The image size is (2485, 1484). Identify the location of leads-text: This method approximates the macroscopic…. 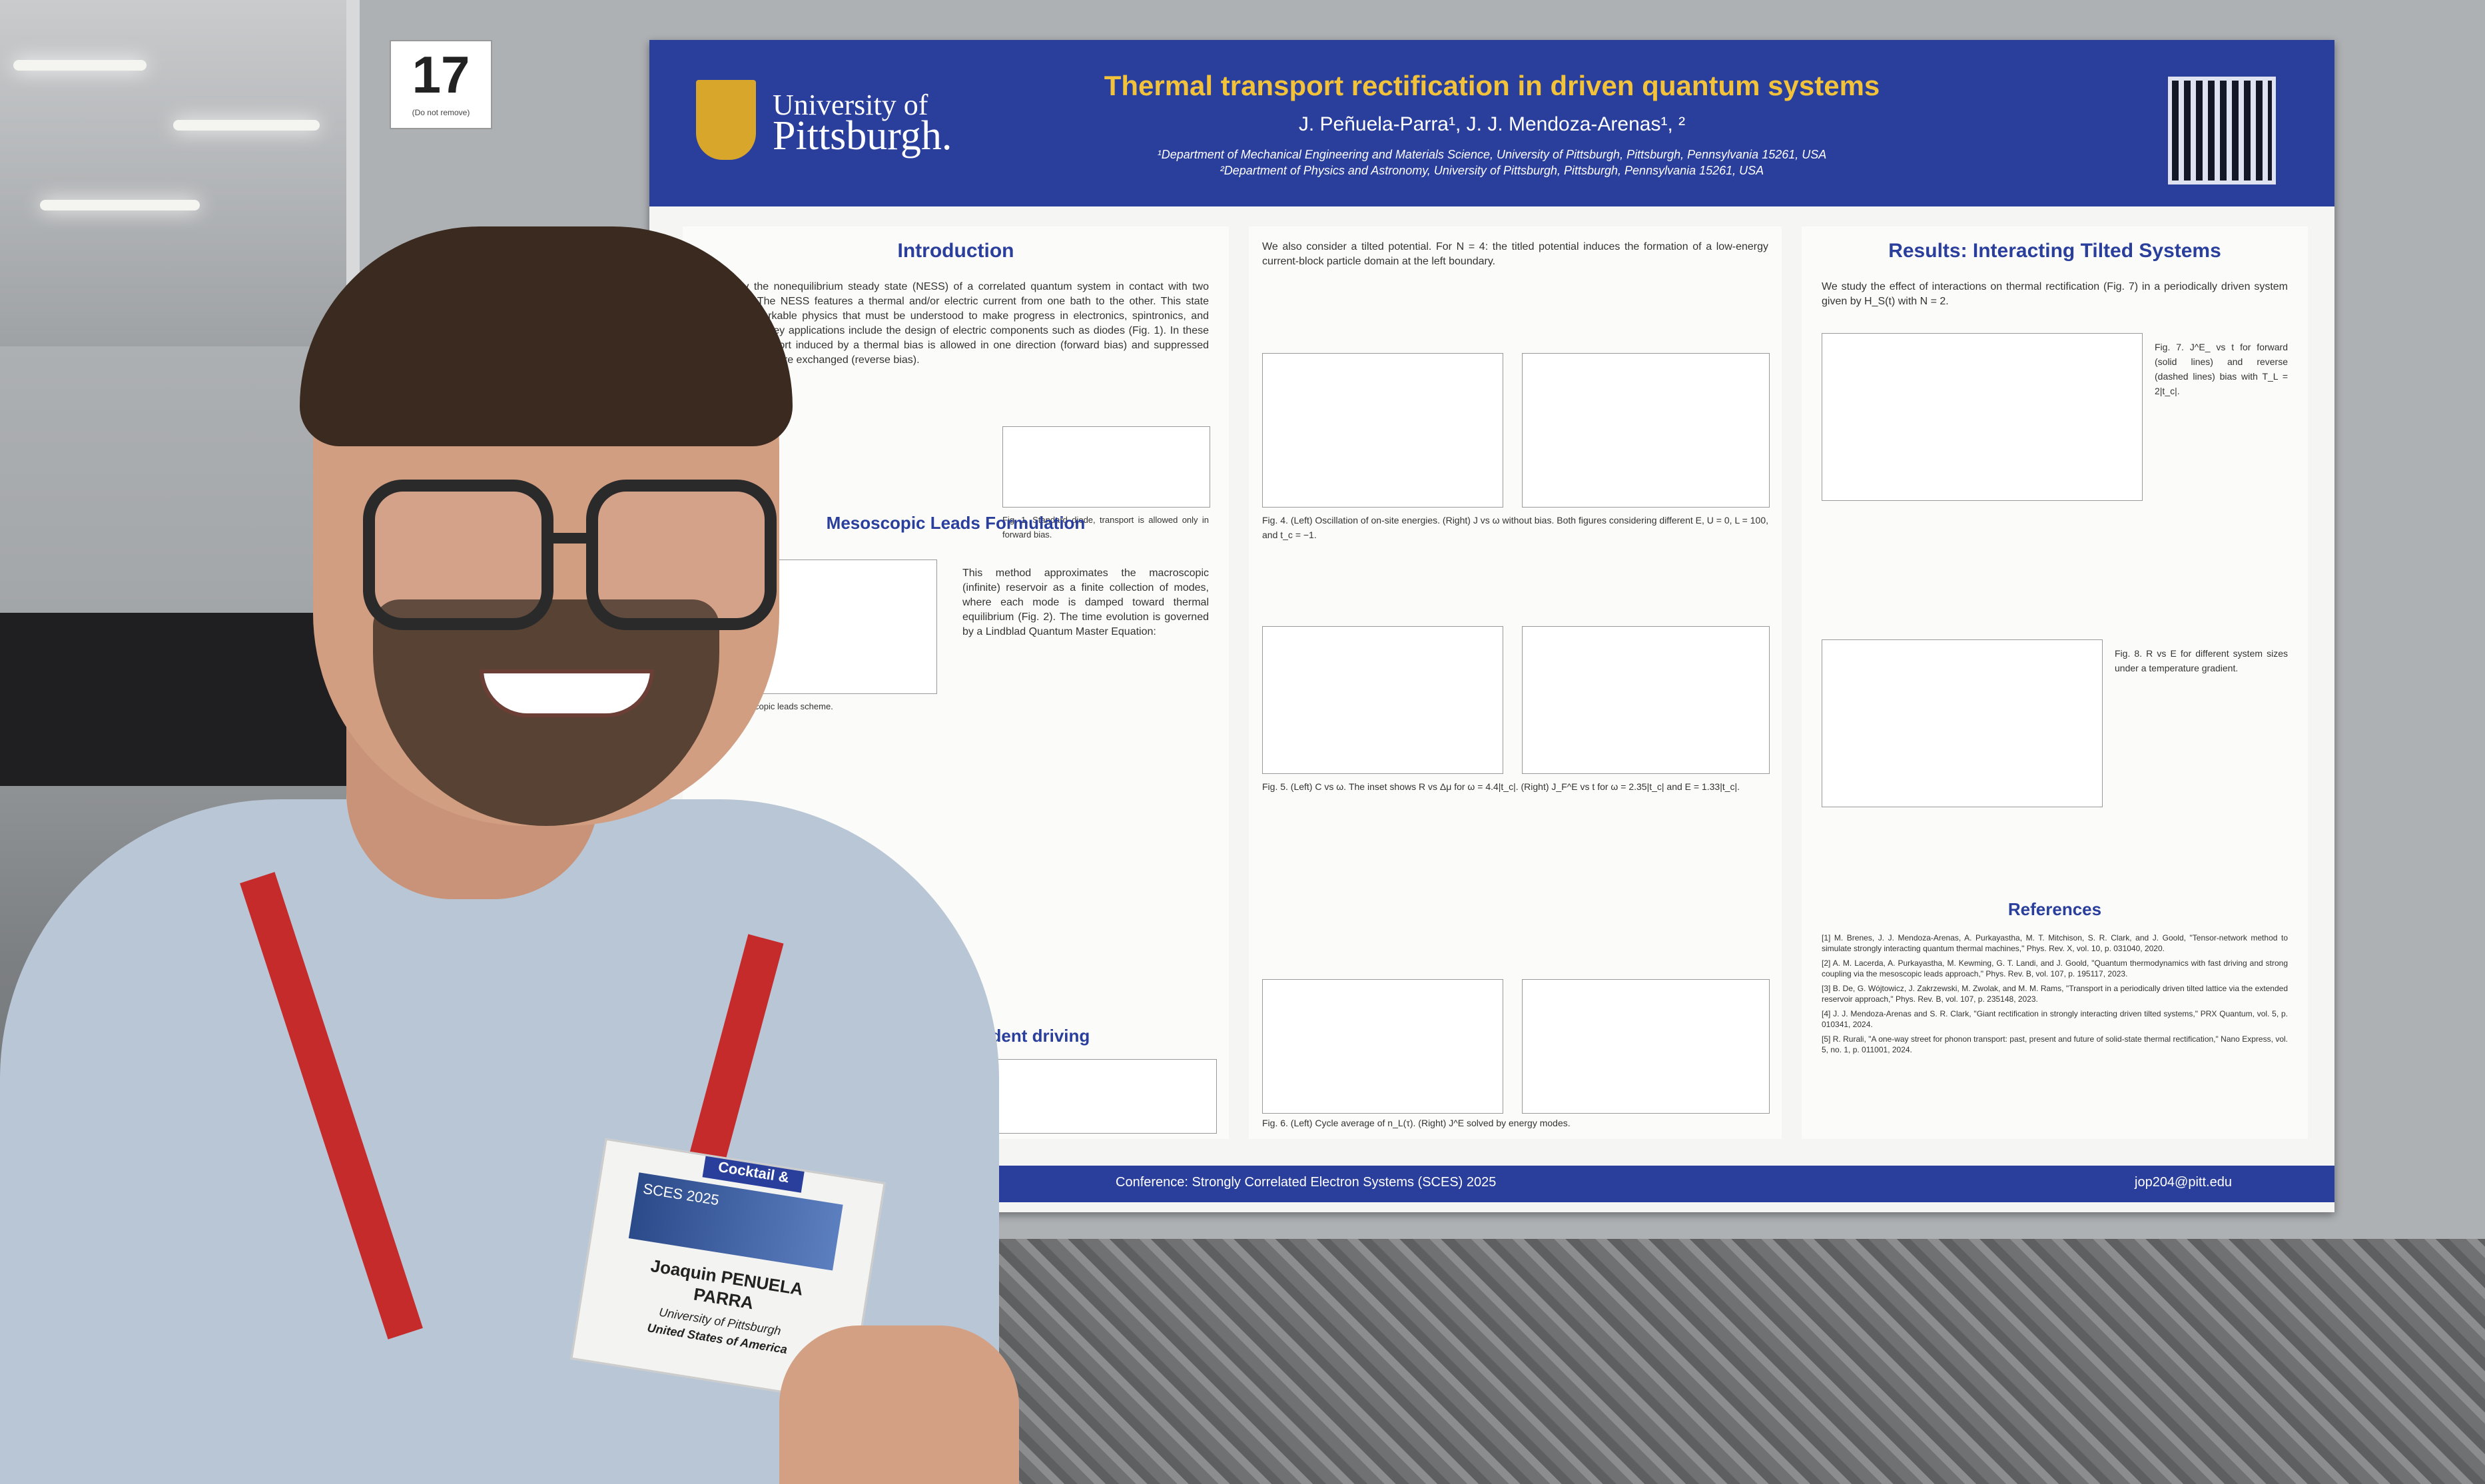
(1085, 602).